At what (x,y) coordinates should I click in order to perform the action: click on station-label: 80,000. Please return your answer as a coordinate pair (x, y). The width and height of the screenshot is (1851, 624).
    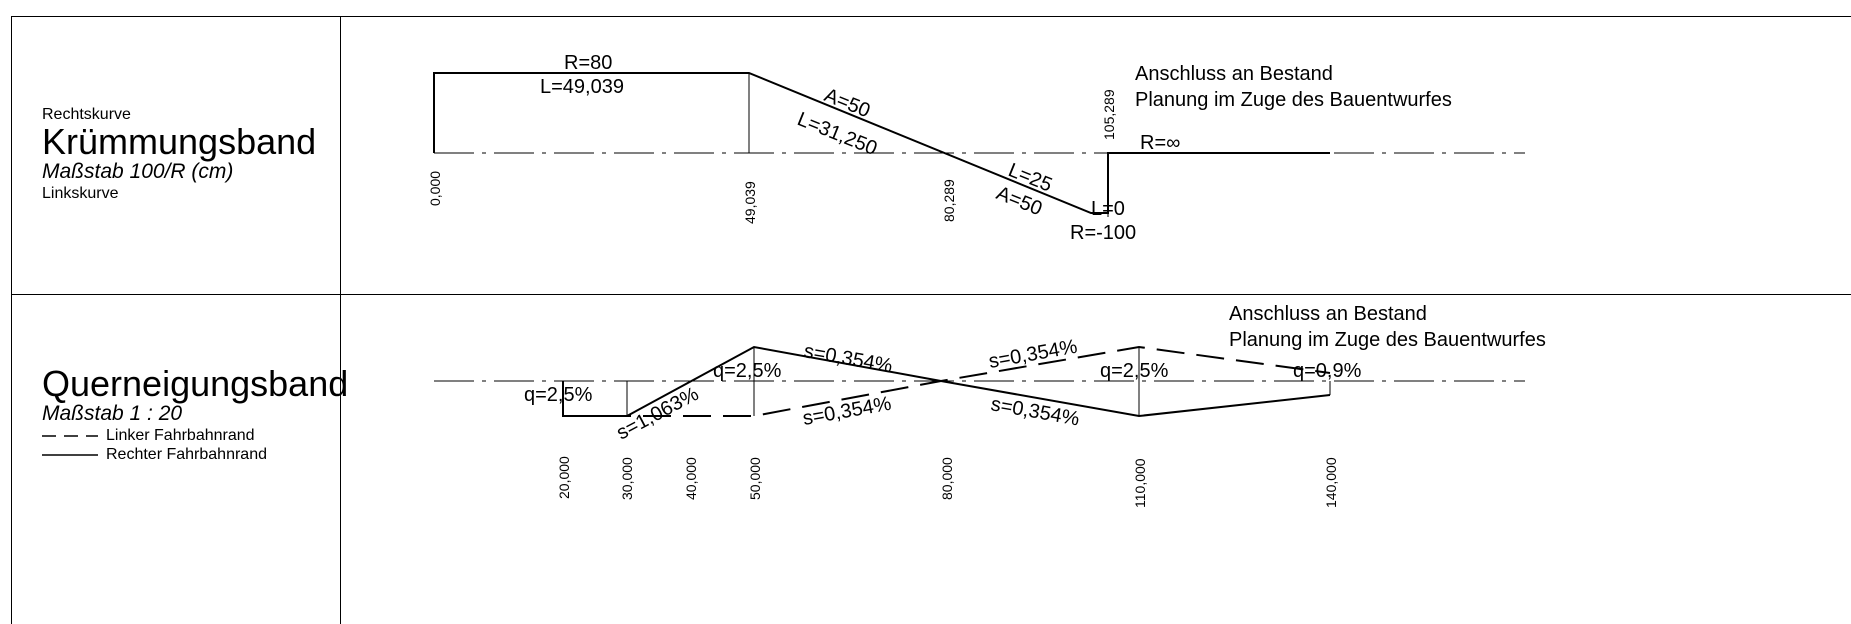
    Looking at the image, I should click on (947, 478).